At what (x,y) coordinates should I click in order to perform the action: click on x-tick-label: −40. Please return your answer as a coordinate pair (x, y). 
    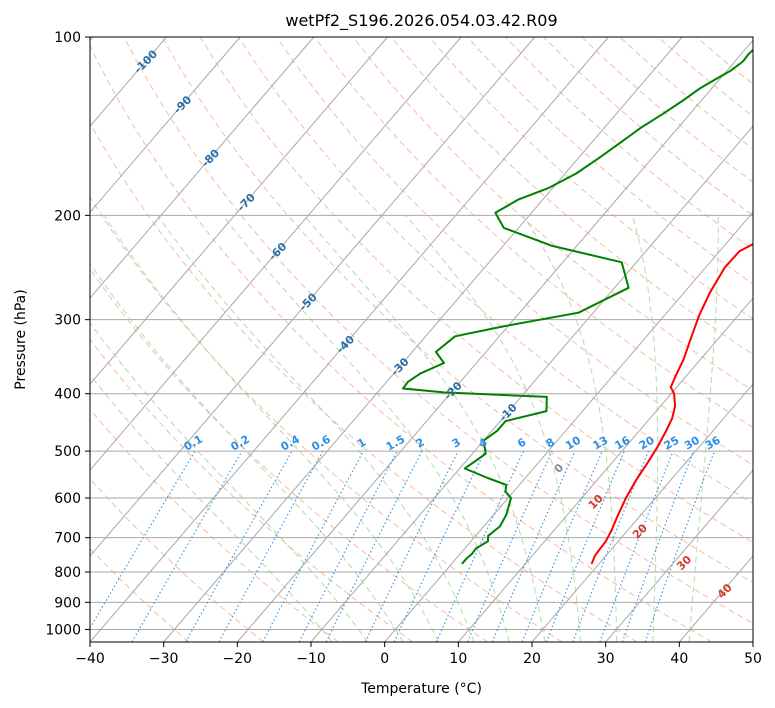
    Looking at the image, I should click on (90, 659).